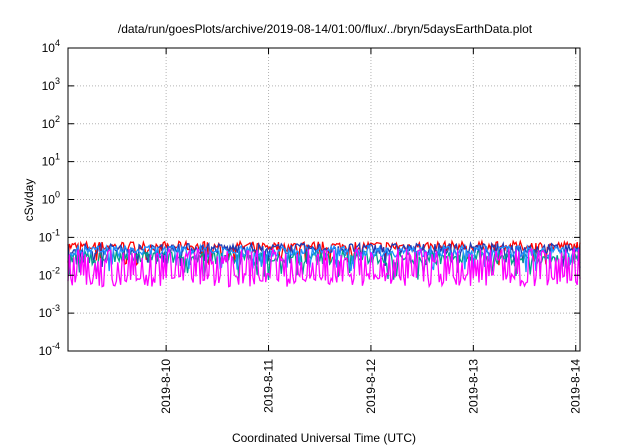  I want to click on y-tick-label: 10³, so click(51, 84).